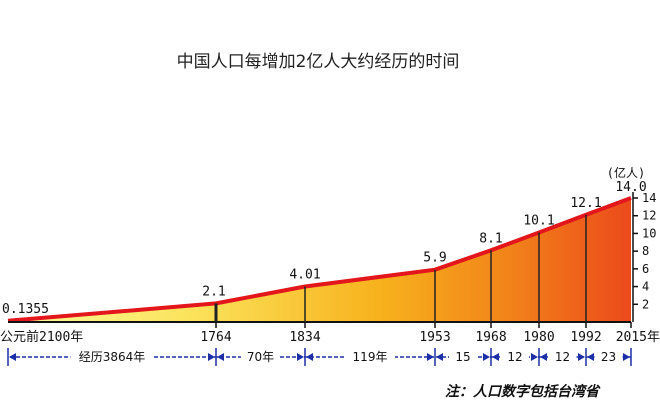 This screenshot has width=660, height=416. I want to click on value-label: 5.9, so click(434, 258).